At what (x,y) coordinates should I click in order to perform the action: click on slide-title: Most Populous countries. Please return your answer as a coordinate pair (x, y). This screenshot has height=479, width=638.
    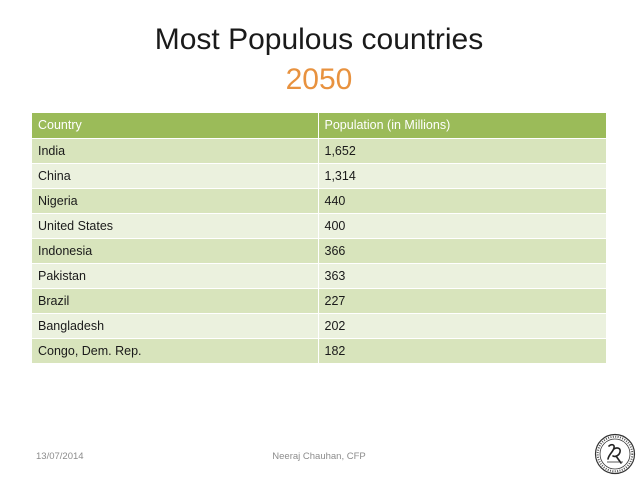
    Looking at the image, I should click on (319, 40).